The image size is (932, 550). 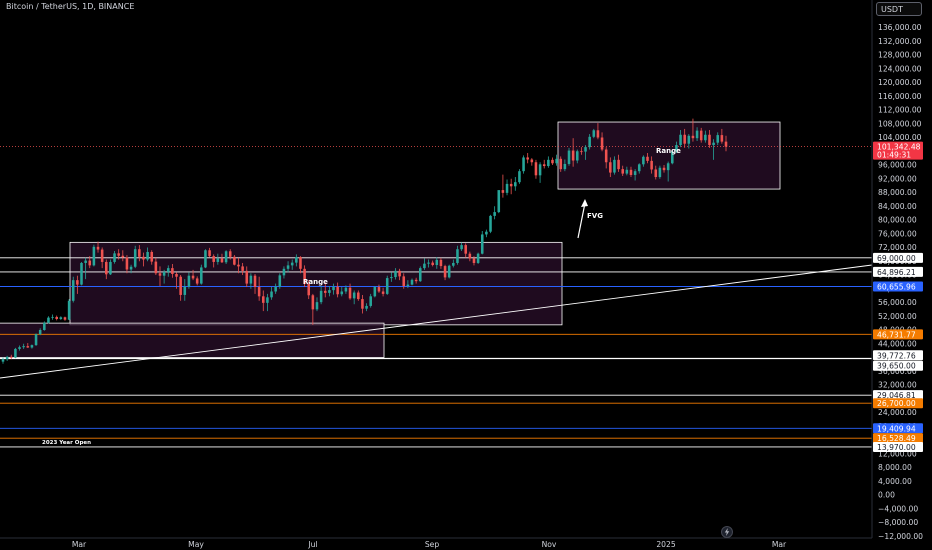 What do you see at coordinates (898, 334) in the screenshot?
I see `price-label: 46,731.77` at bounding box center [898, 334].